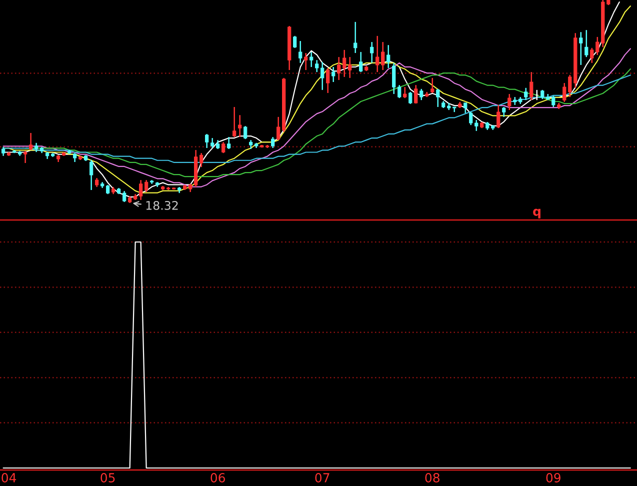 Image resolution: width=637 pixels, height=486 pixels. Describe the element at coordinates (162, 205) in the screenshot. I see `annotation: 18.32` at that location.